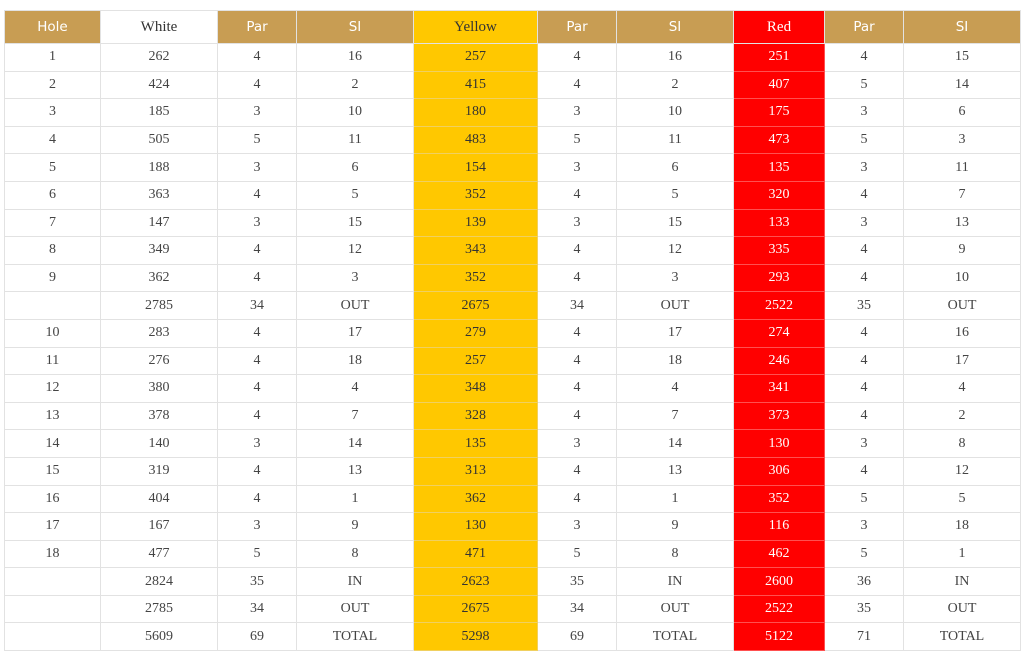 This screenshot has height=658, width=1024. What do you see at coordinates (962, 278) in the screenshot?
I see `table-cell: 10` at bounding box center [962, 278].